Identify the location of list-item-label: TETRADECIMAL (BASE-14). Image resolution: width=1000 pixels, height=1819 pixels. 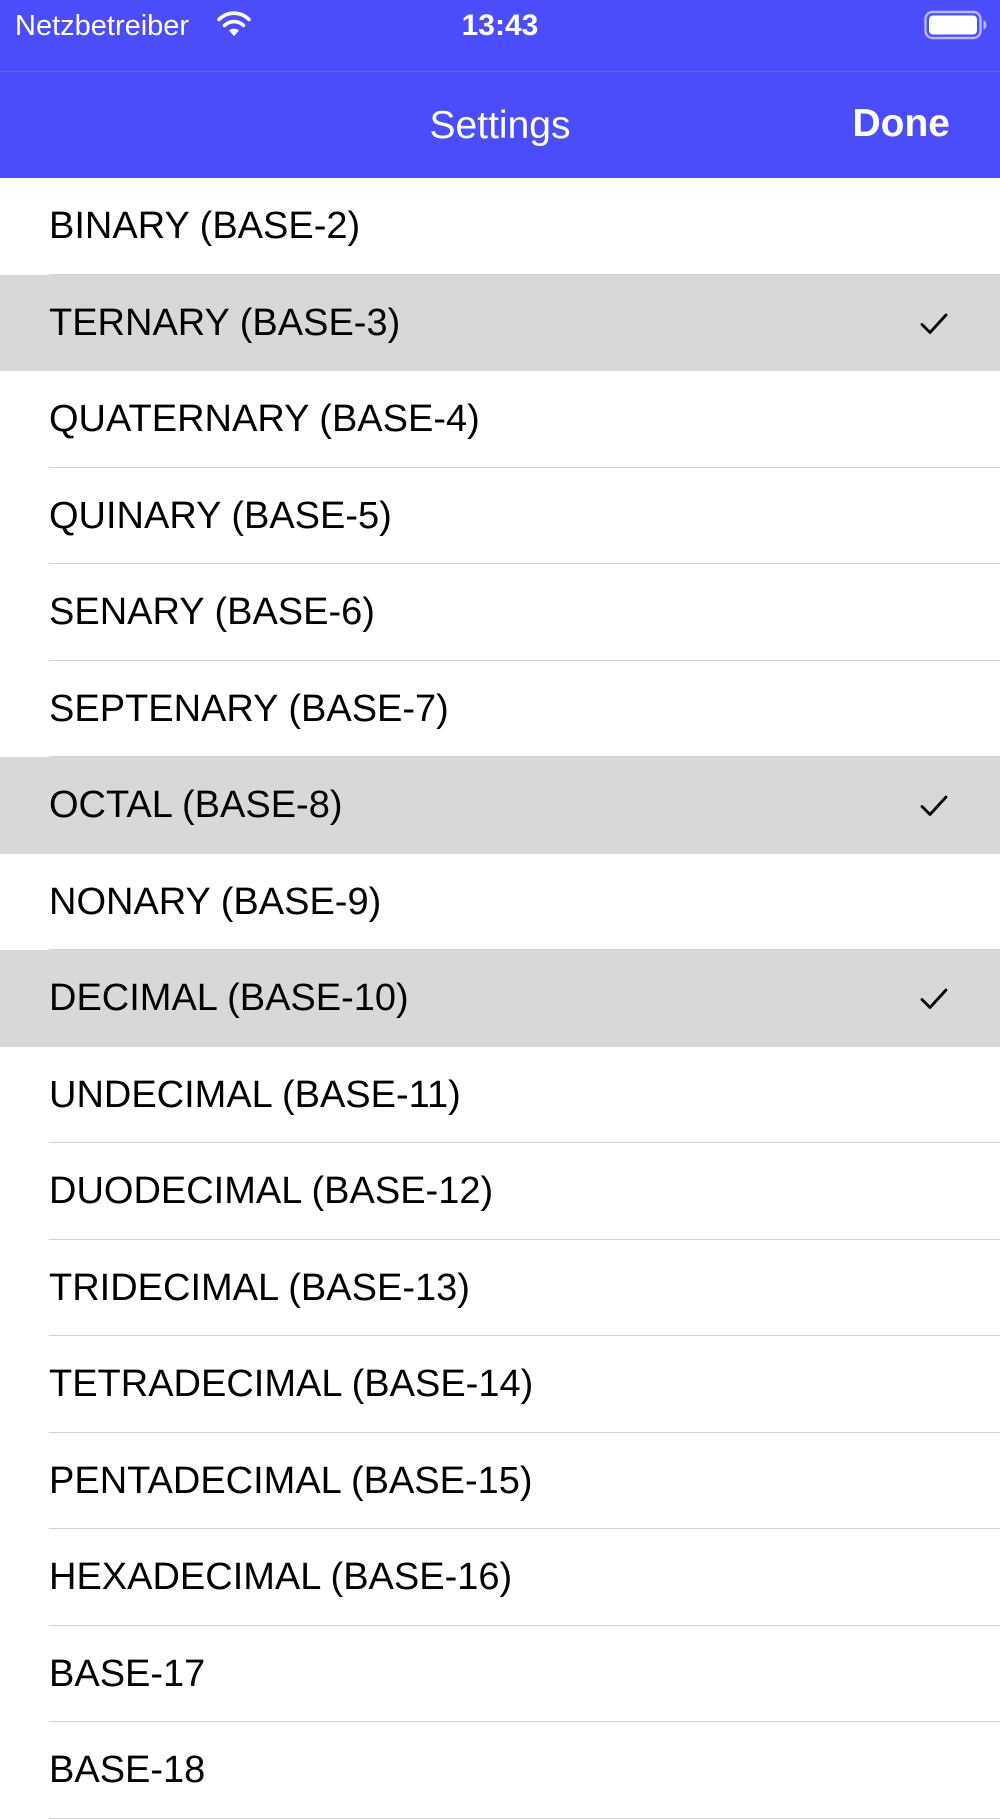
(291, 1384).